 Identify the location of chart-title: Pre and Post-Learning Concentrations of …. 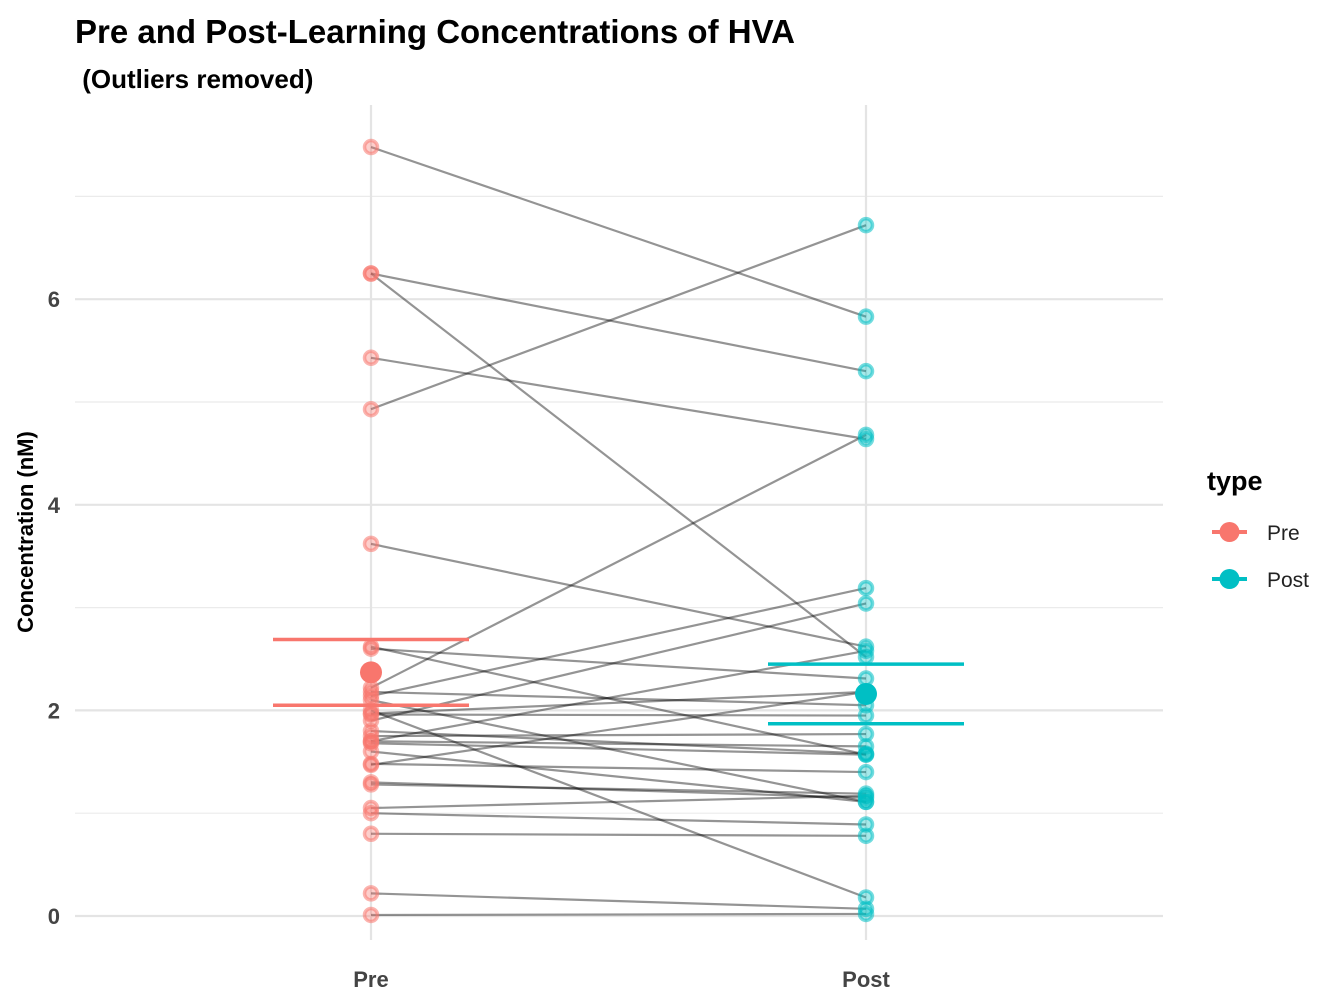
(435, 31).